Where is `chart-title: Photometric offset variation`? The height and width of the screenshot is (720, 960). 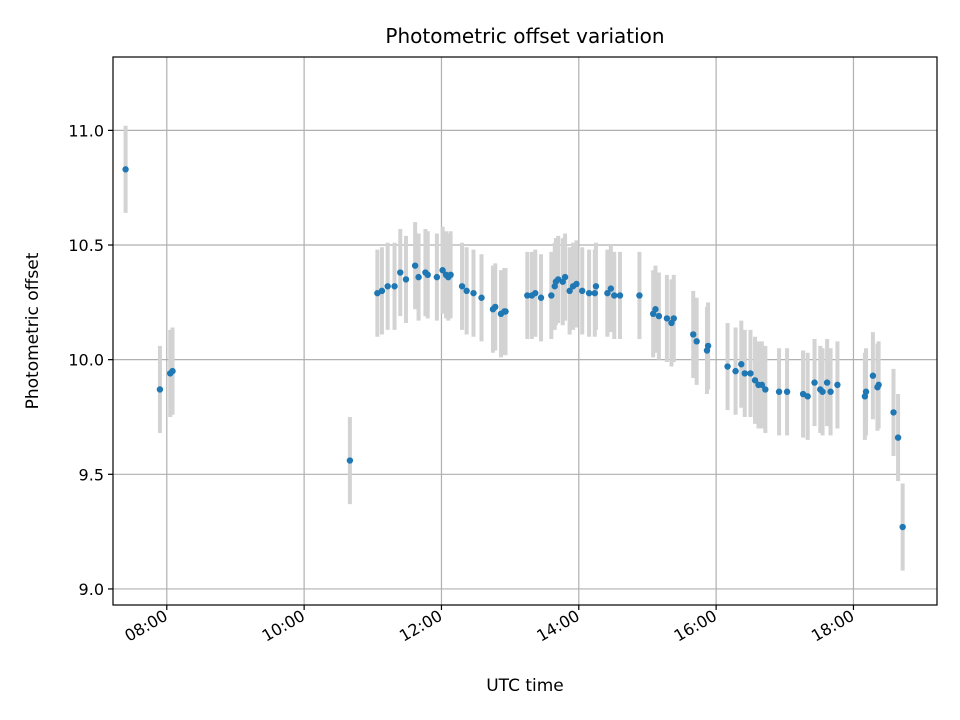
chart-title: Photometric offset variation is located at coordinates (524, 36).